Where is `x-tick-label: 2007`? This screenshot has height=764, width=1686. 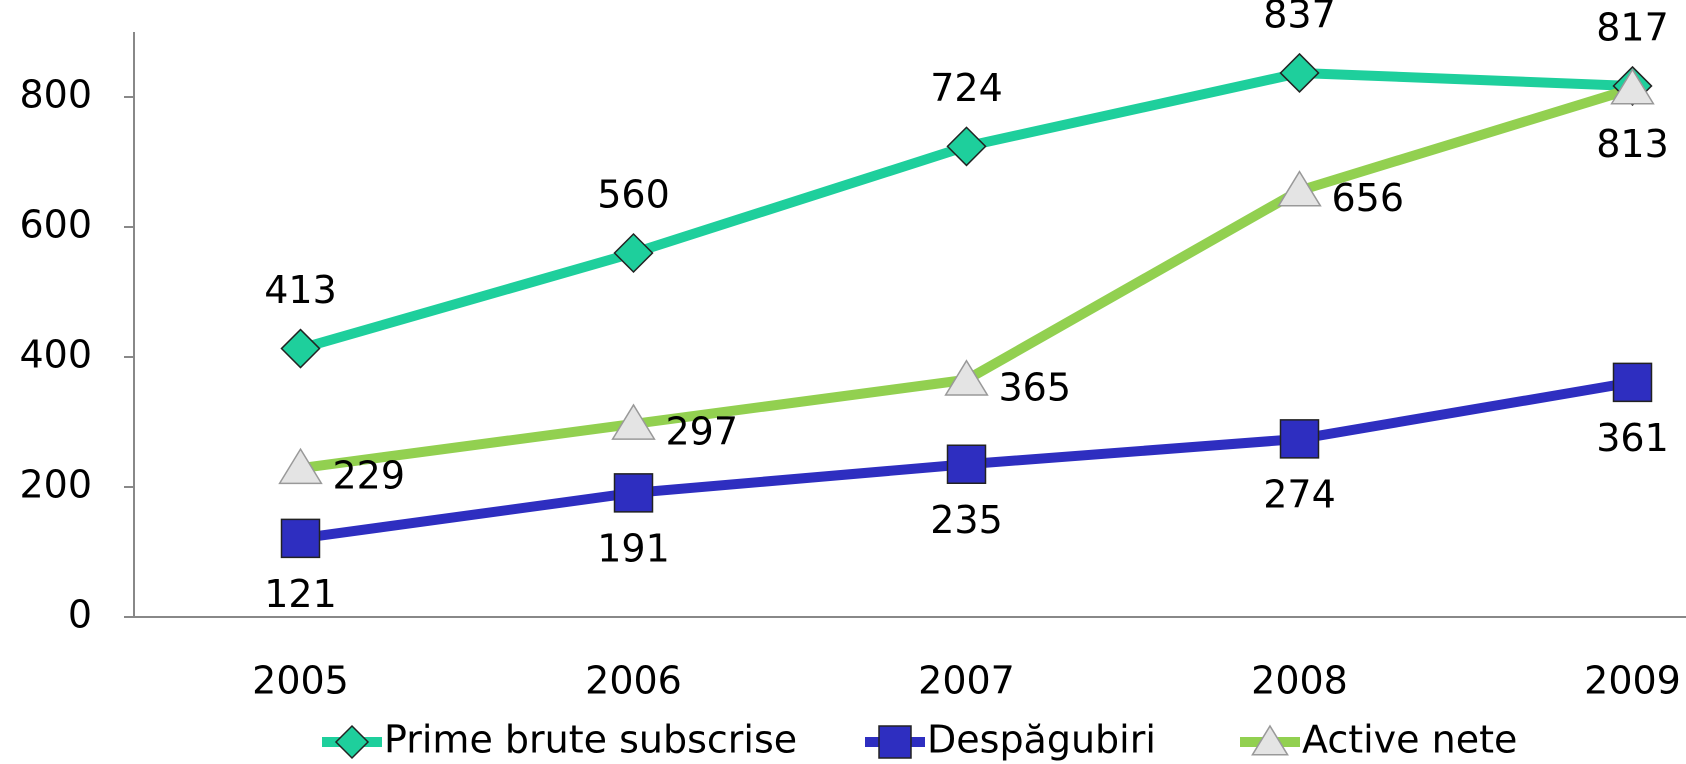 x-tick-label: 2007 is located at coordinates (966, 681).